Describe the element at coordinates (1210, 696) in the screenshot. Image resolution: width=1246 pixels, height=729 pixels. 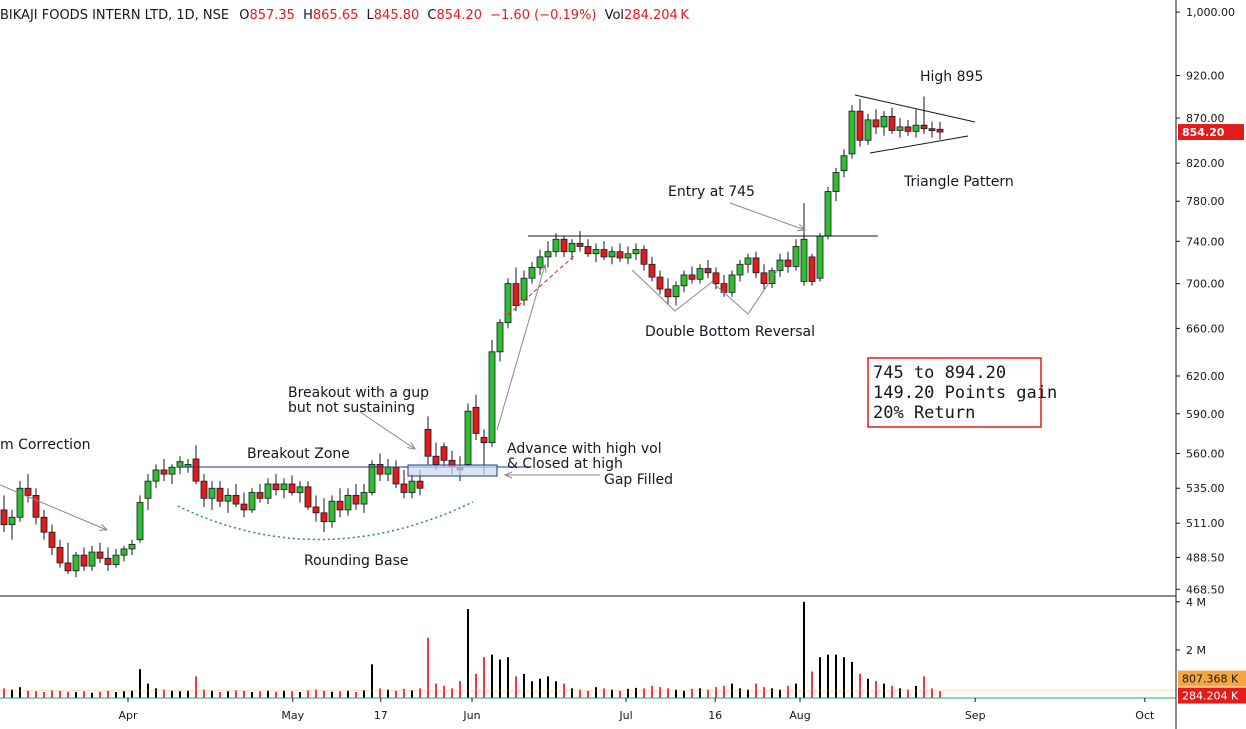
I see `volume-tag-label: 284.204 K` at that location.